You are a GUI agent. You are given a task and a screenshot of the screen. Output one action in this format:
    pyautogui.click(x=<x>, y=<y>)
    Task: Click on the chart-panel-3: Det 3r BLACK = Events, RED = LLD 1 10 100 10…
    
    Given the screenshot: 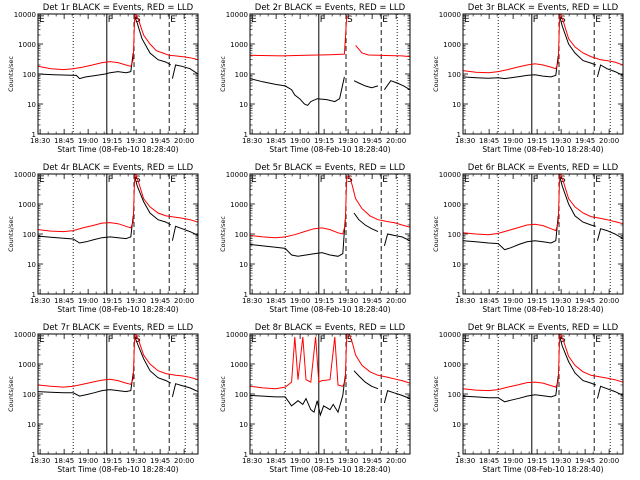 What is the action you would take?
    pyautogui.click(x=528, y=78)
    